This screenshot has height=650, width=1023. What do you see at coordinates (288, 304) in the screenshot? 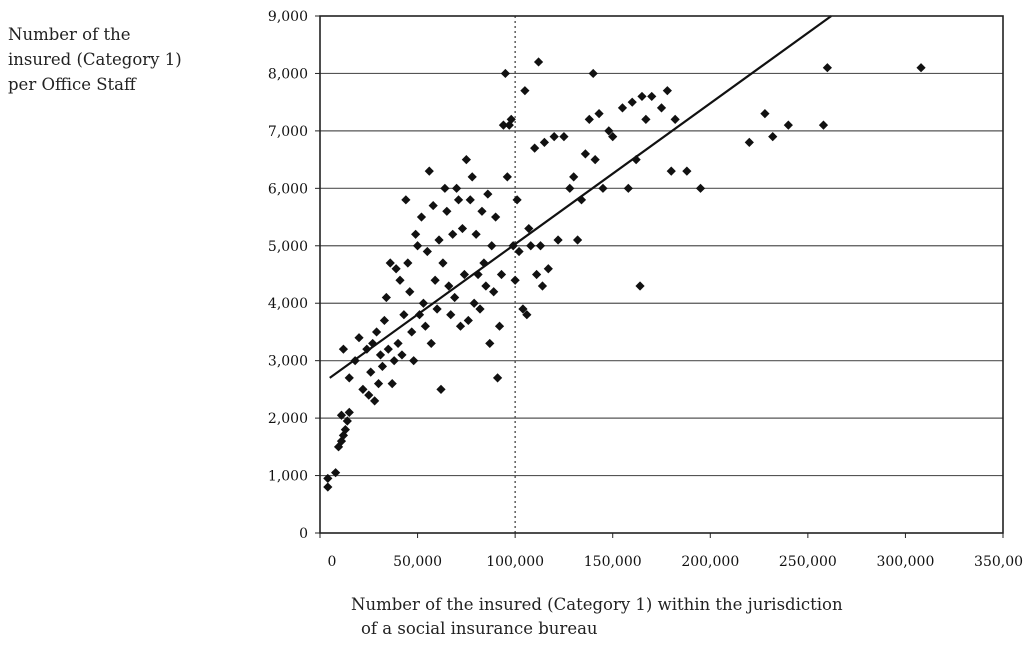
I see `y-tick-label: 4,000` at bounding box center [288, 304].